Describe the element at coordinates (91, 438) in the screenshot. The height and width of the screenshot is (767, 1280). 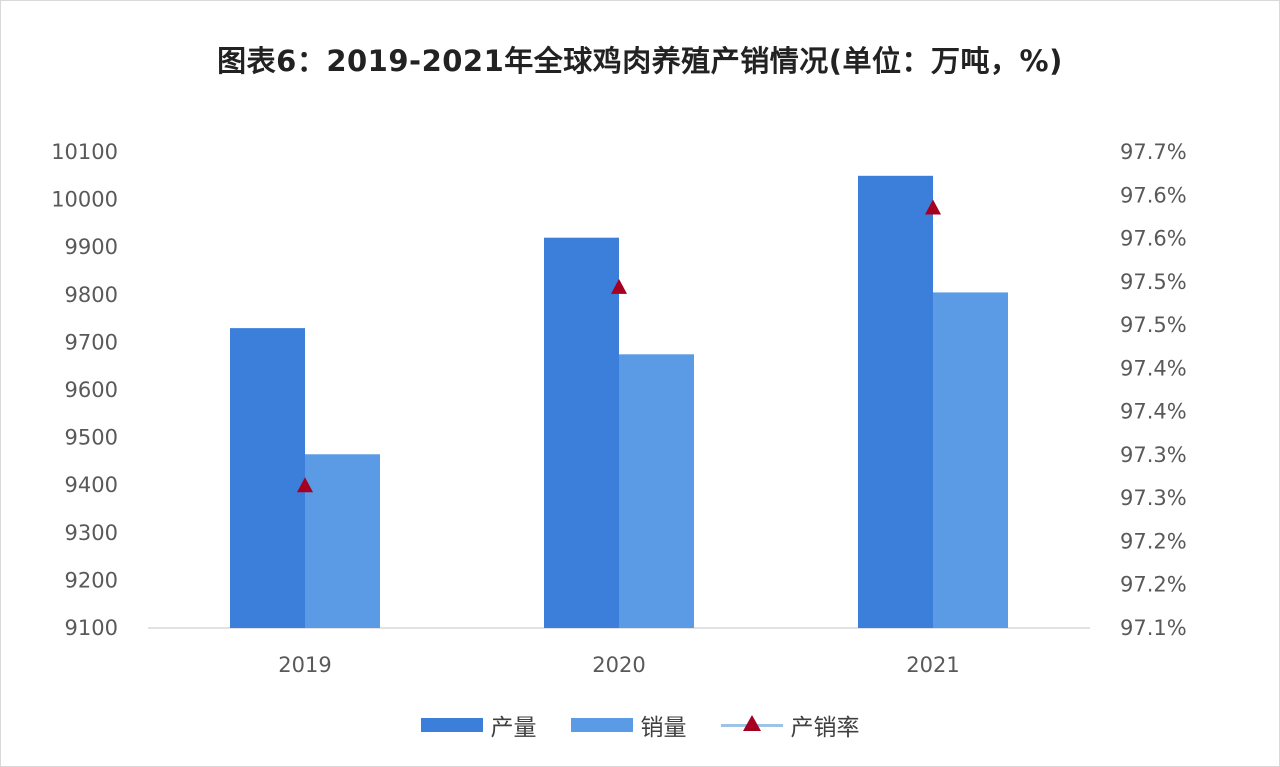
I see `left-axis-tick-label: 9500` at that location.